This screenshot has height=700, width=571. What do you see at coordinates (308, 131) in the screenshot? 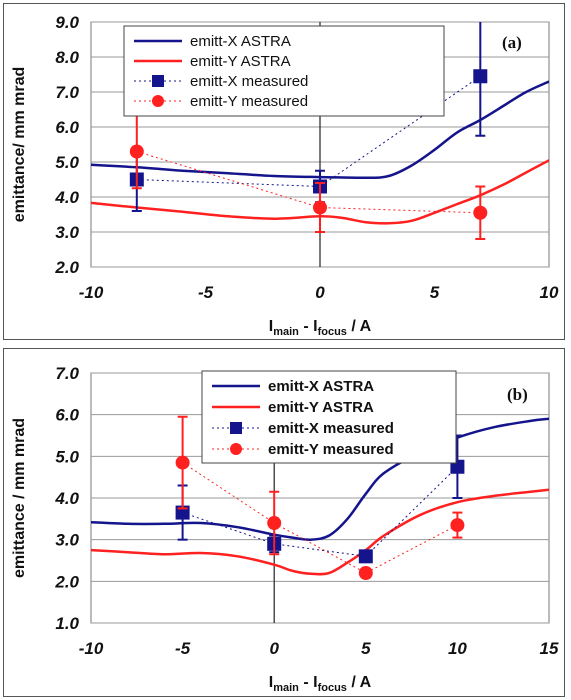
I see `chart-a-emitt-x-measured-connector` at bounding box center [308, 131].